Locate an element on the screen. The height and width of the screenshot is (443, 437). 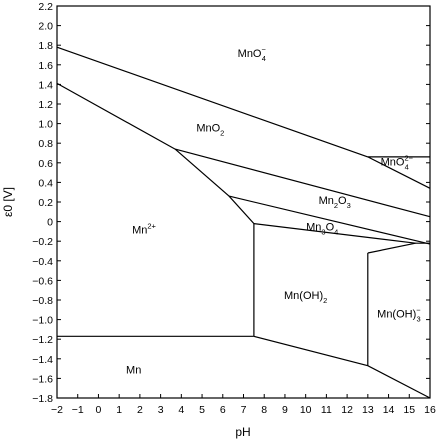
y-tick-label: 1.2 is located at coordinates (45, 105).